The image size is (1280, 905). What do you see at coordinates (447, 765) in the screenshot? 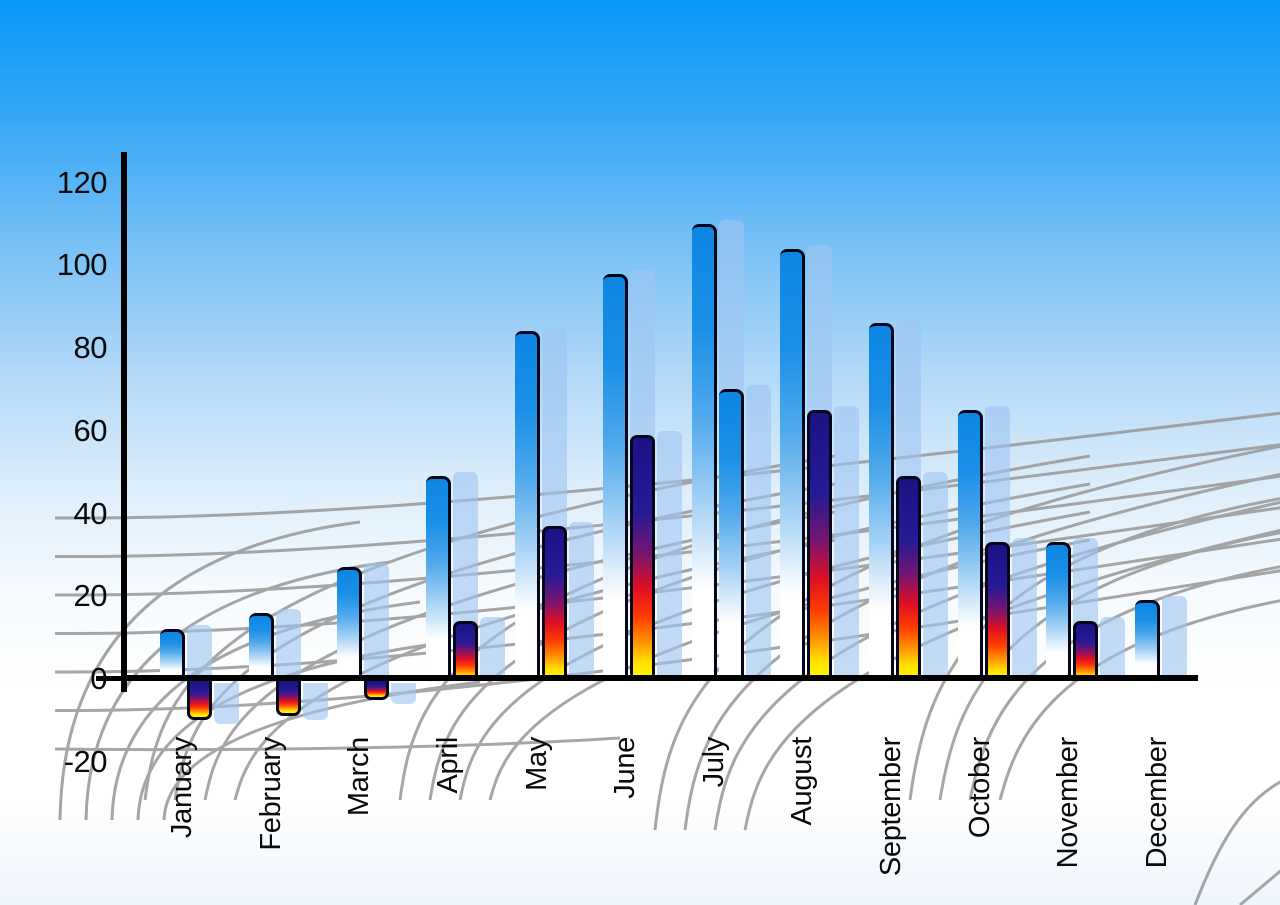
I see `month-label-april: April` at bounding box center [447, 765].